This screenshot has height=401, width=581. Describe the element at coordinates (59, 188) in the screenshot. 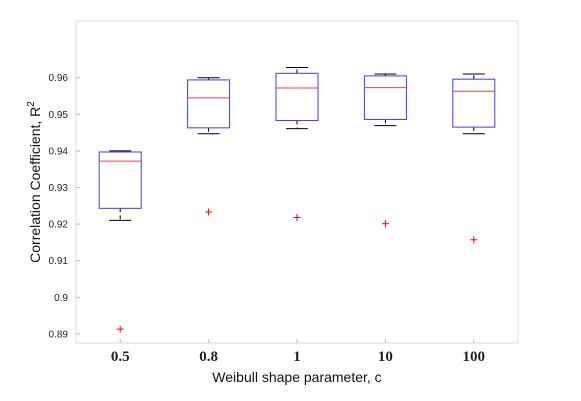

I see `y-tick-label: 0.93` at that location.